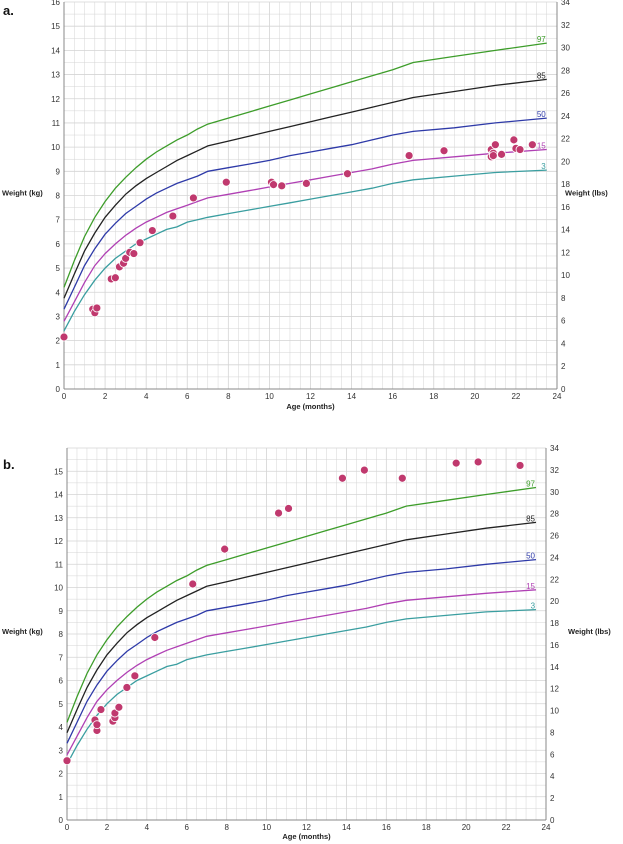 The width and height of the screenshot is (623, 844). Describe the element at coordinates (58, 220) in the screenshot. I see `y-tick-label: 7` at that location.